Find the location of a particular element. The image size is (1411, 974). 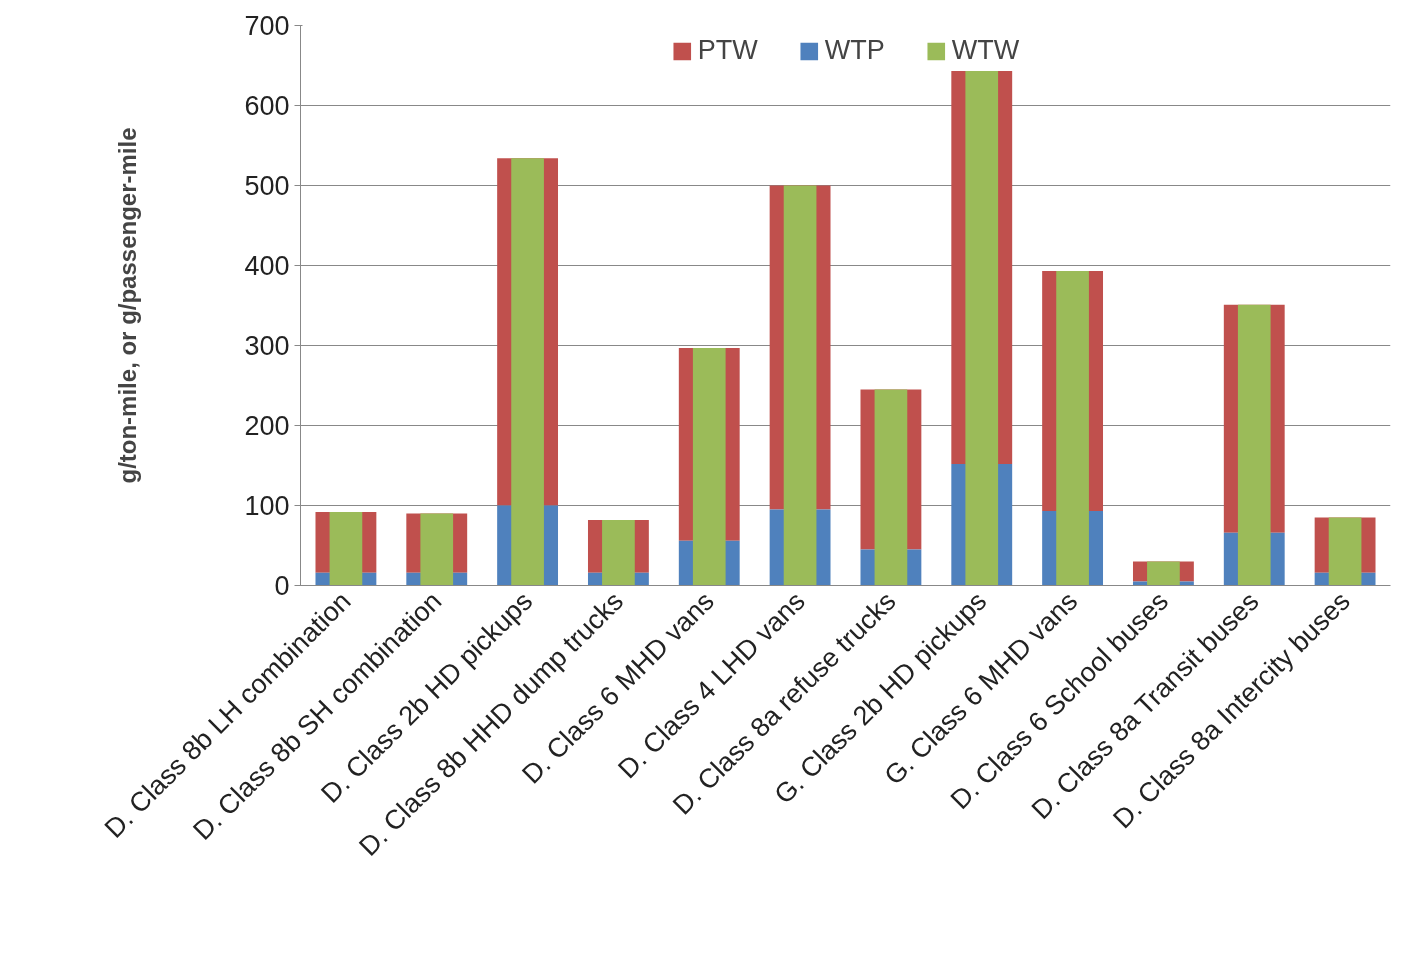

y-tick-label: 100 is located at coordinates (267, 506).